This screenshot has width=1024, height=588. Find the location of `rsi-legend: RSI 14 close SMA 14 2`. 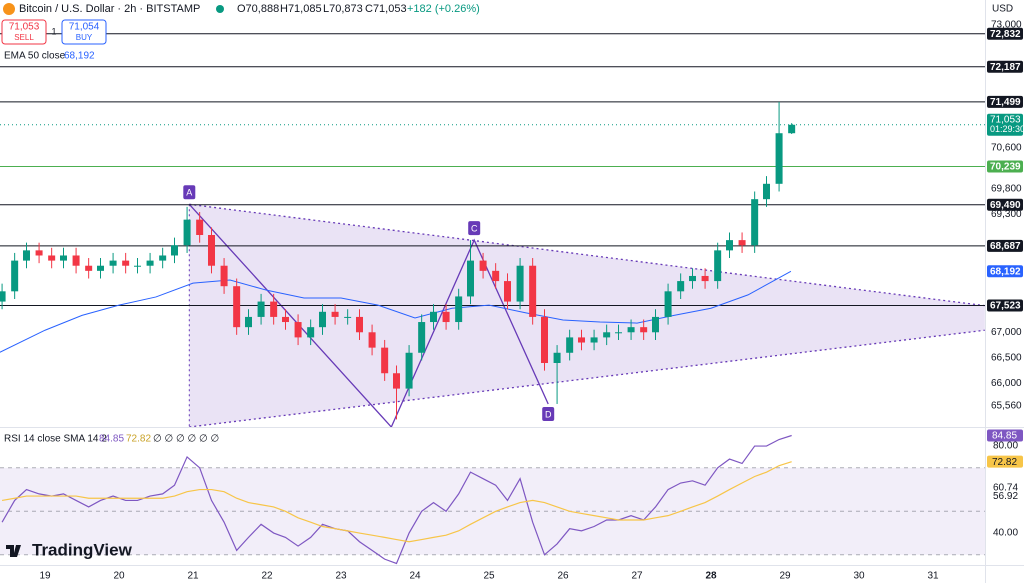

rsi-legend: RSI 14 close SMA 14 2 is located at coordinates (55, 439).